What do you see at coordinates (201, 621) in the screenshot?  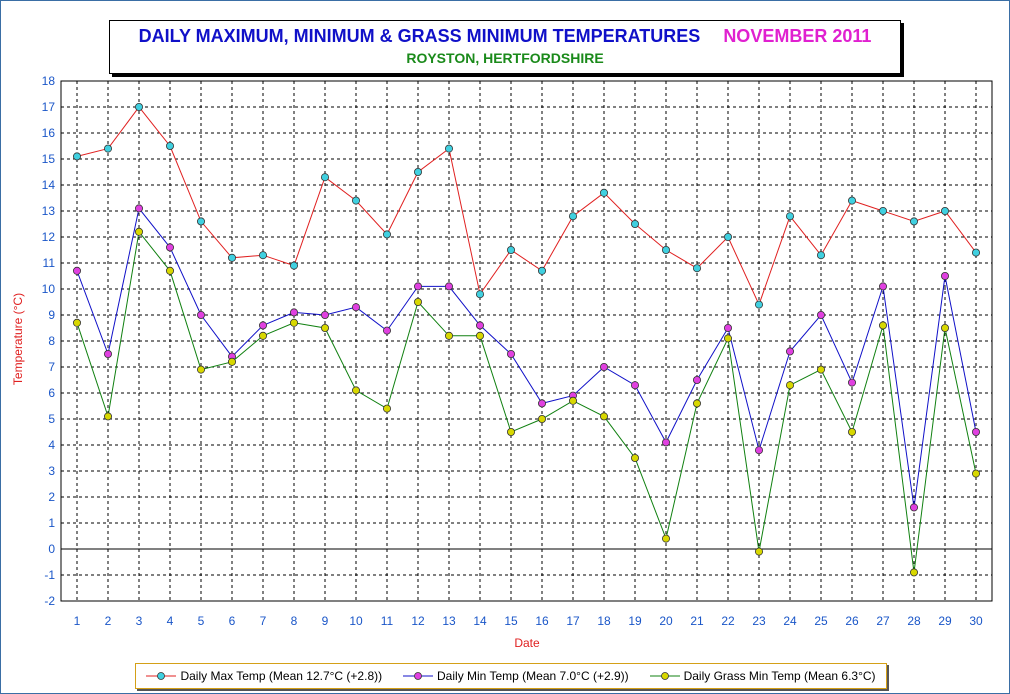 I see `x-tick-label: 5` at bounding box center [201, 621].